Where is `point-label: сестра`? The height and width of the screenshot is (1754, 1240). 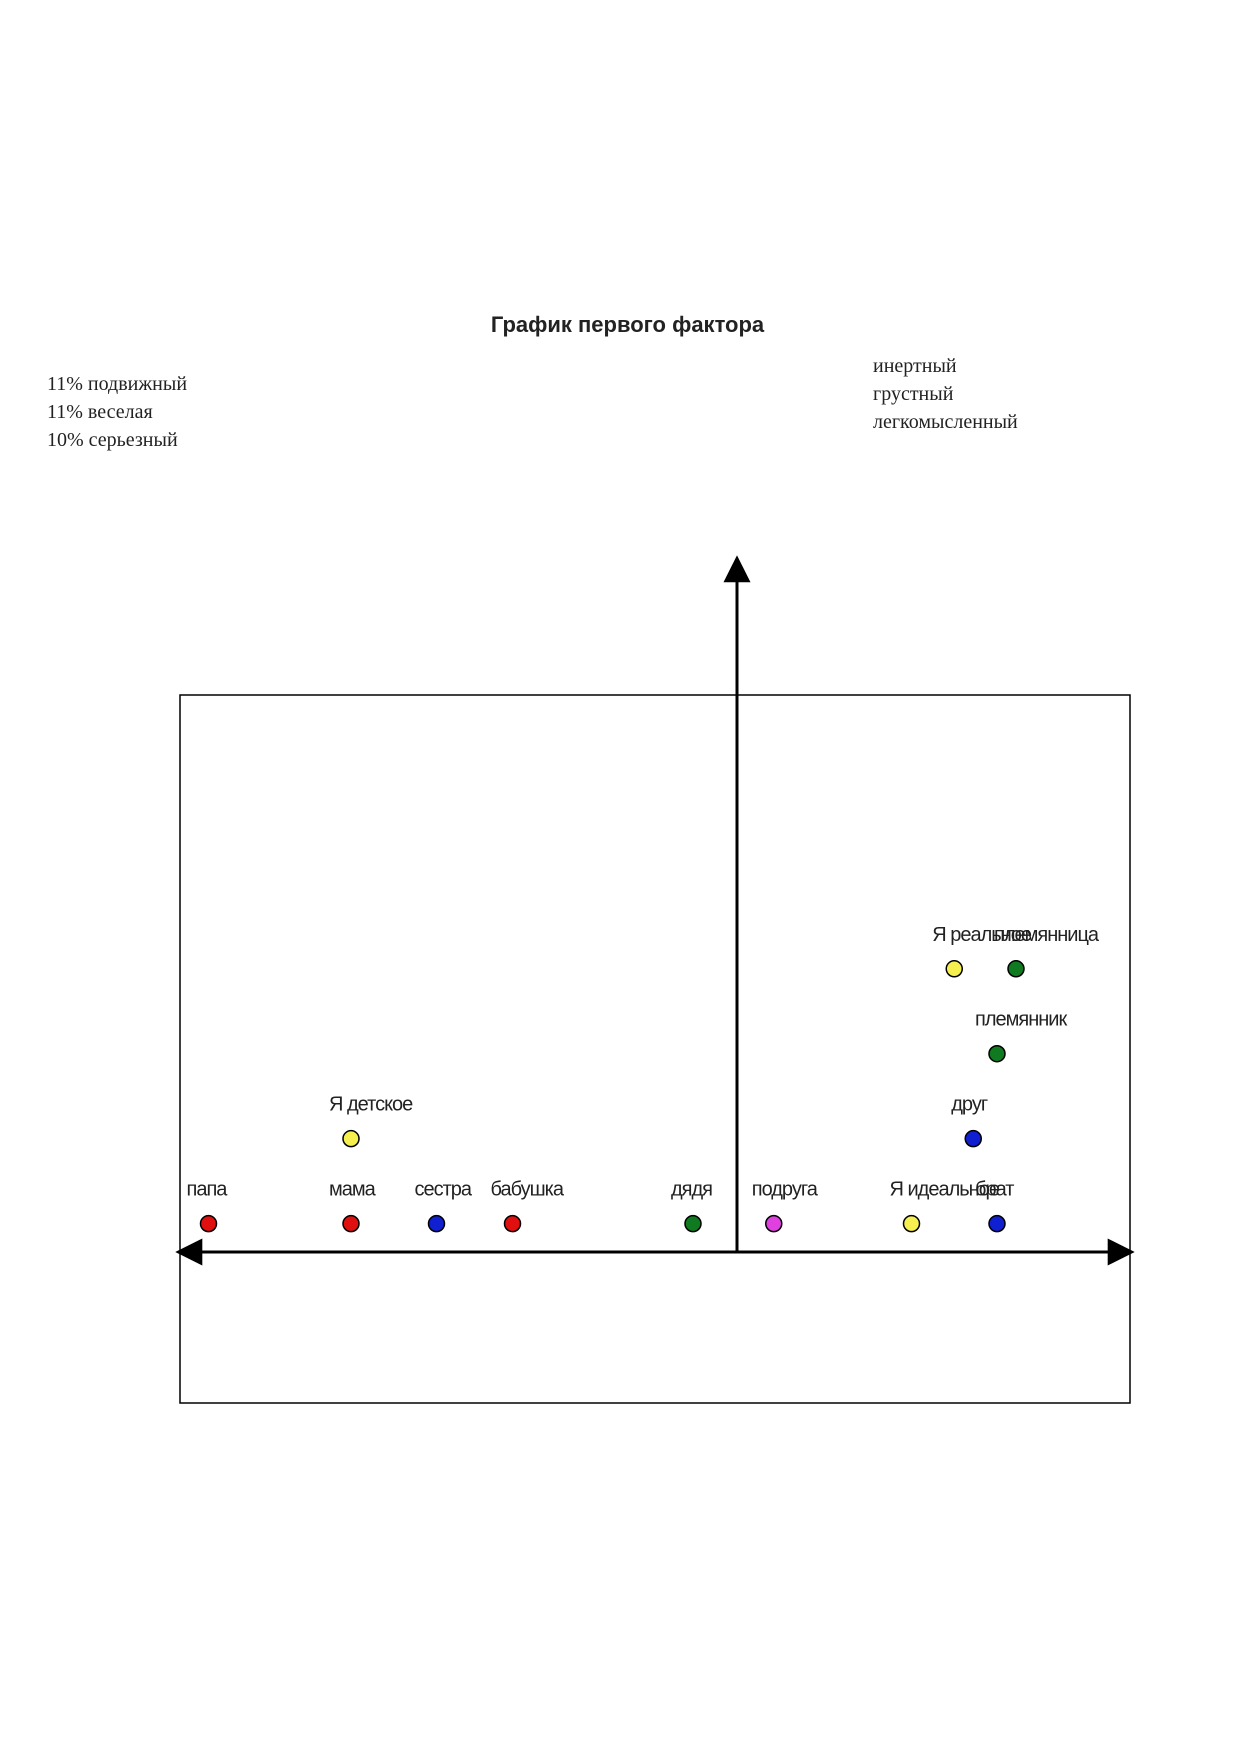
point-label: сестра is located at coordinates (444, 1190).